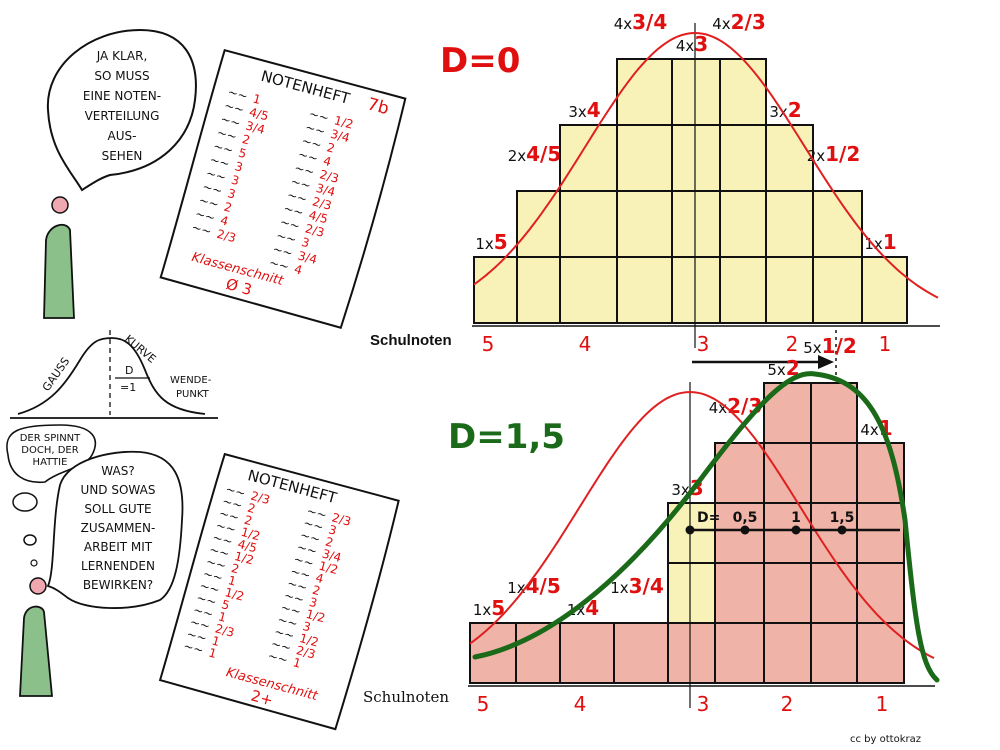 The height and width of the screenshot is (750, 1000). What do you see at coordinates (745, 518) in the screenshot?
I see `d-scale-mark: 0,5` at bounding box center [745, 518].